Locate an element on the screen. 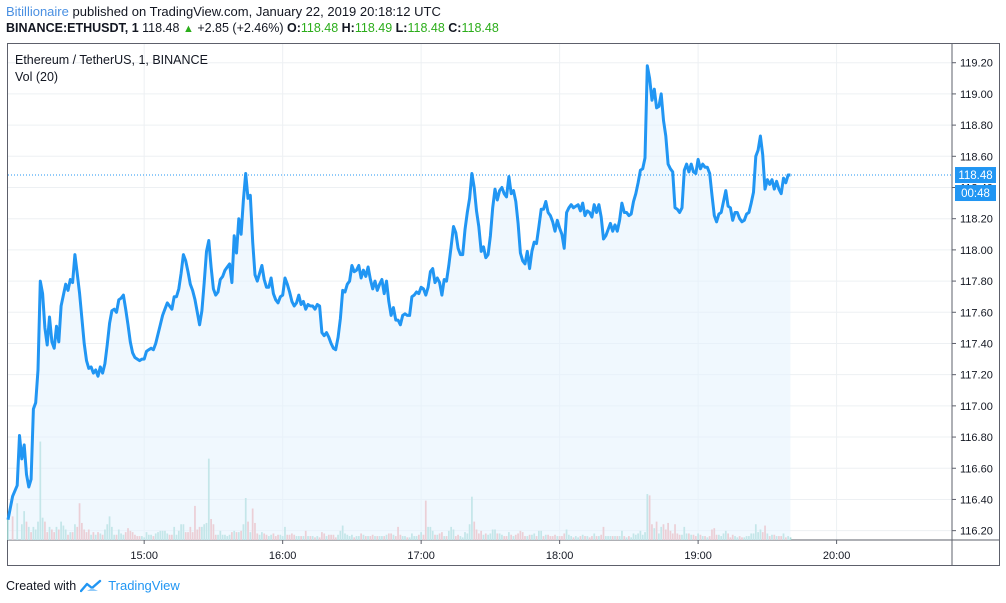  close-value: 118.48 is located at coordinates (480, 28).